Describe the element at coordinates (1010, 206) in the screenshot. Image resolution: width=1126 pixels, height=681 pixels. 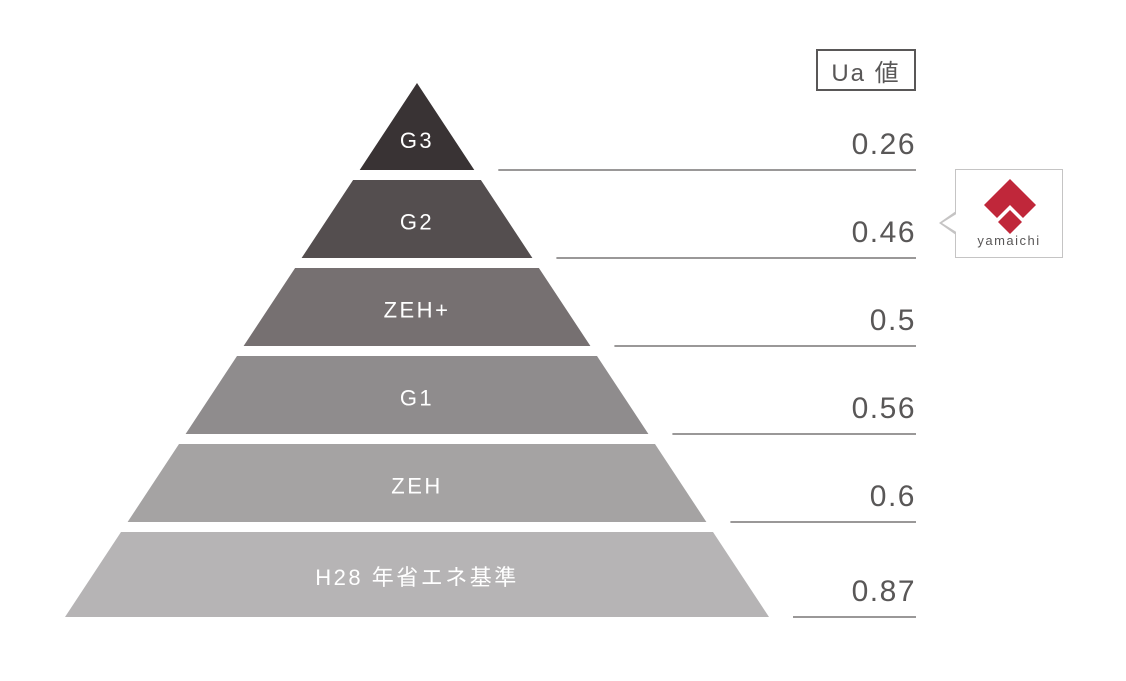
I see `yamaichi-logo-icon` at that location.